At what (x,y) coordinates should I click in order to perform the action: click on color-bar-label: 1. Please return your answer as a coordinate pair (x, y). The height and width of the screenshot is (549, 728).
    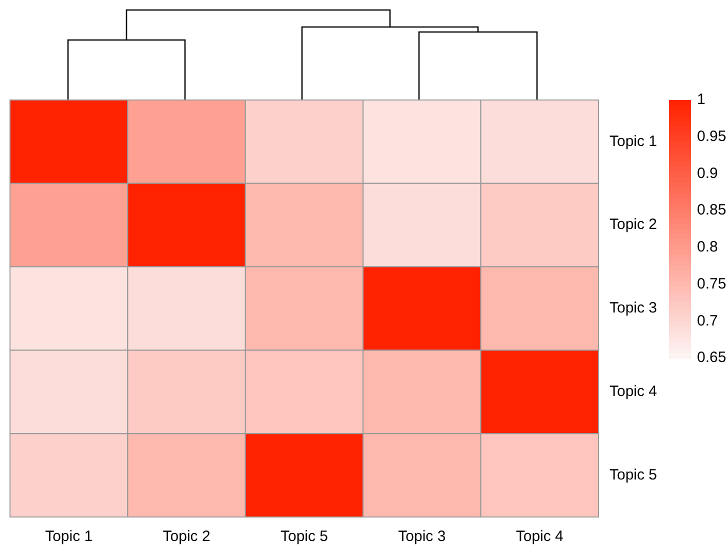
    Looking at the image, I should click on (701, 99).